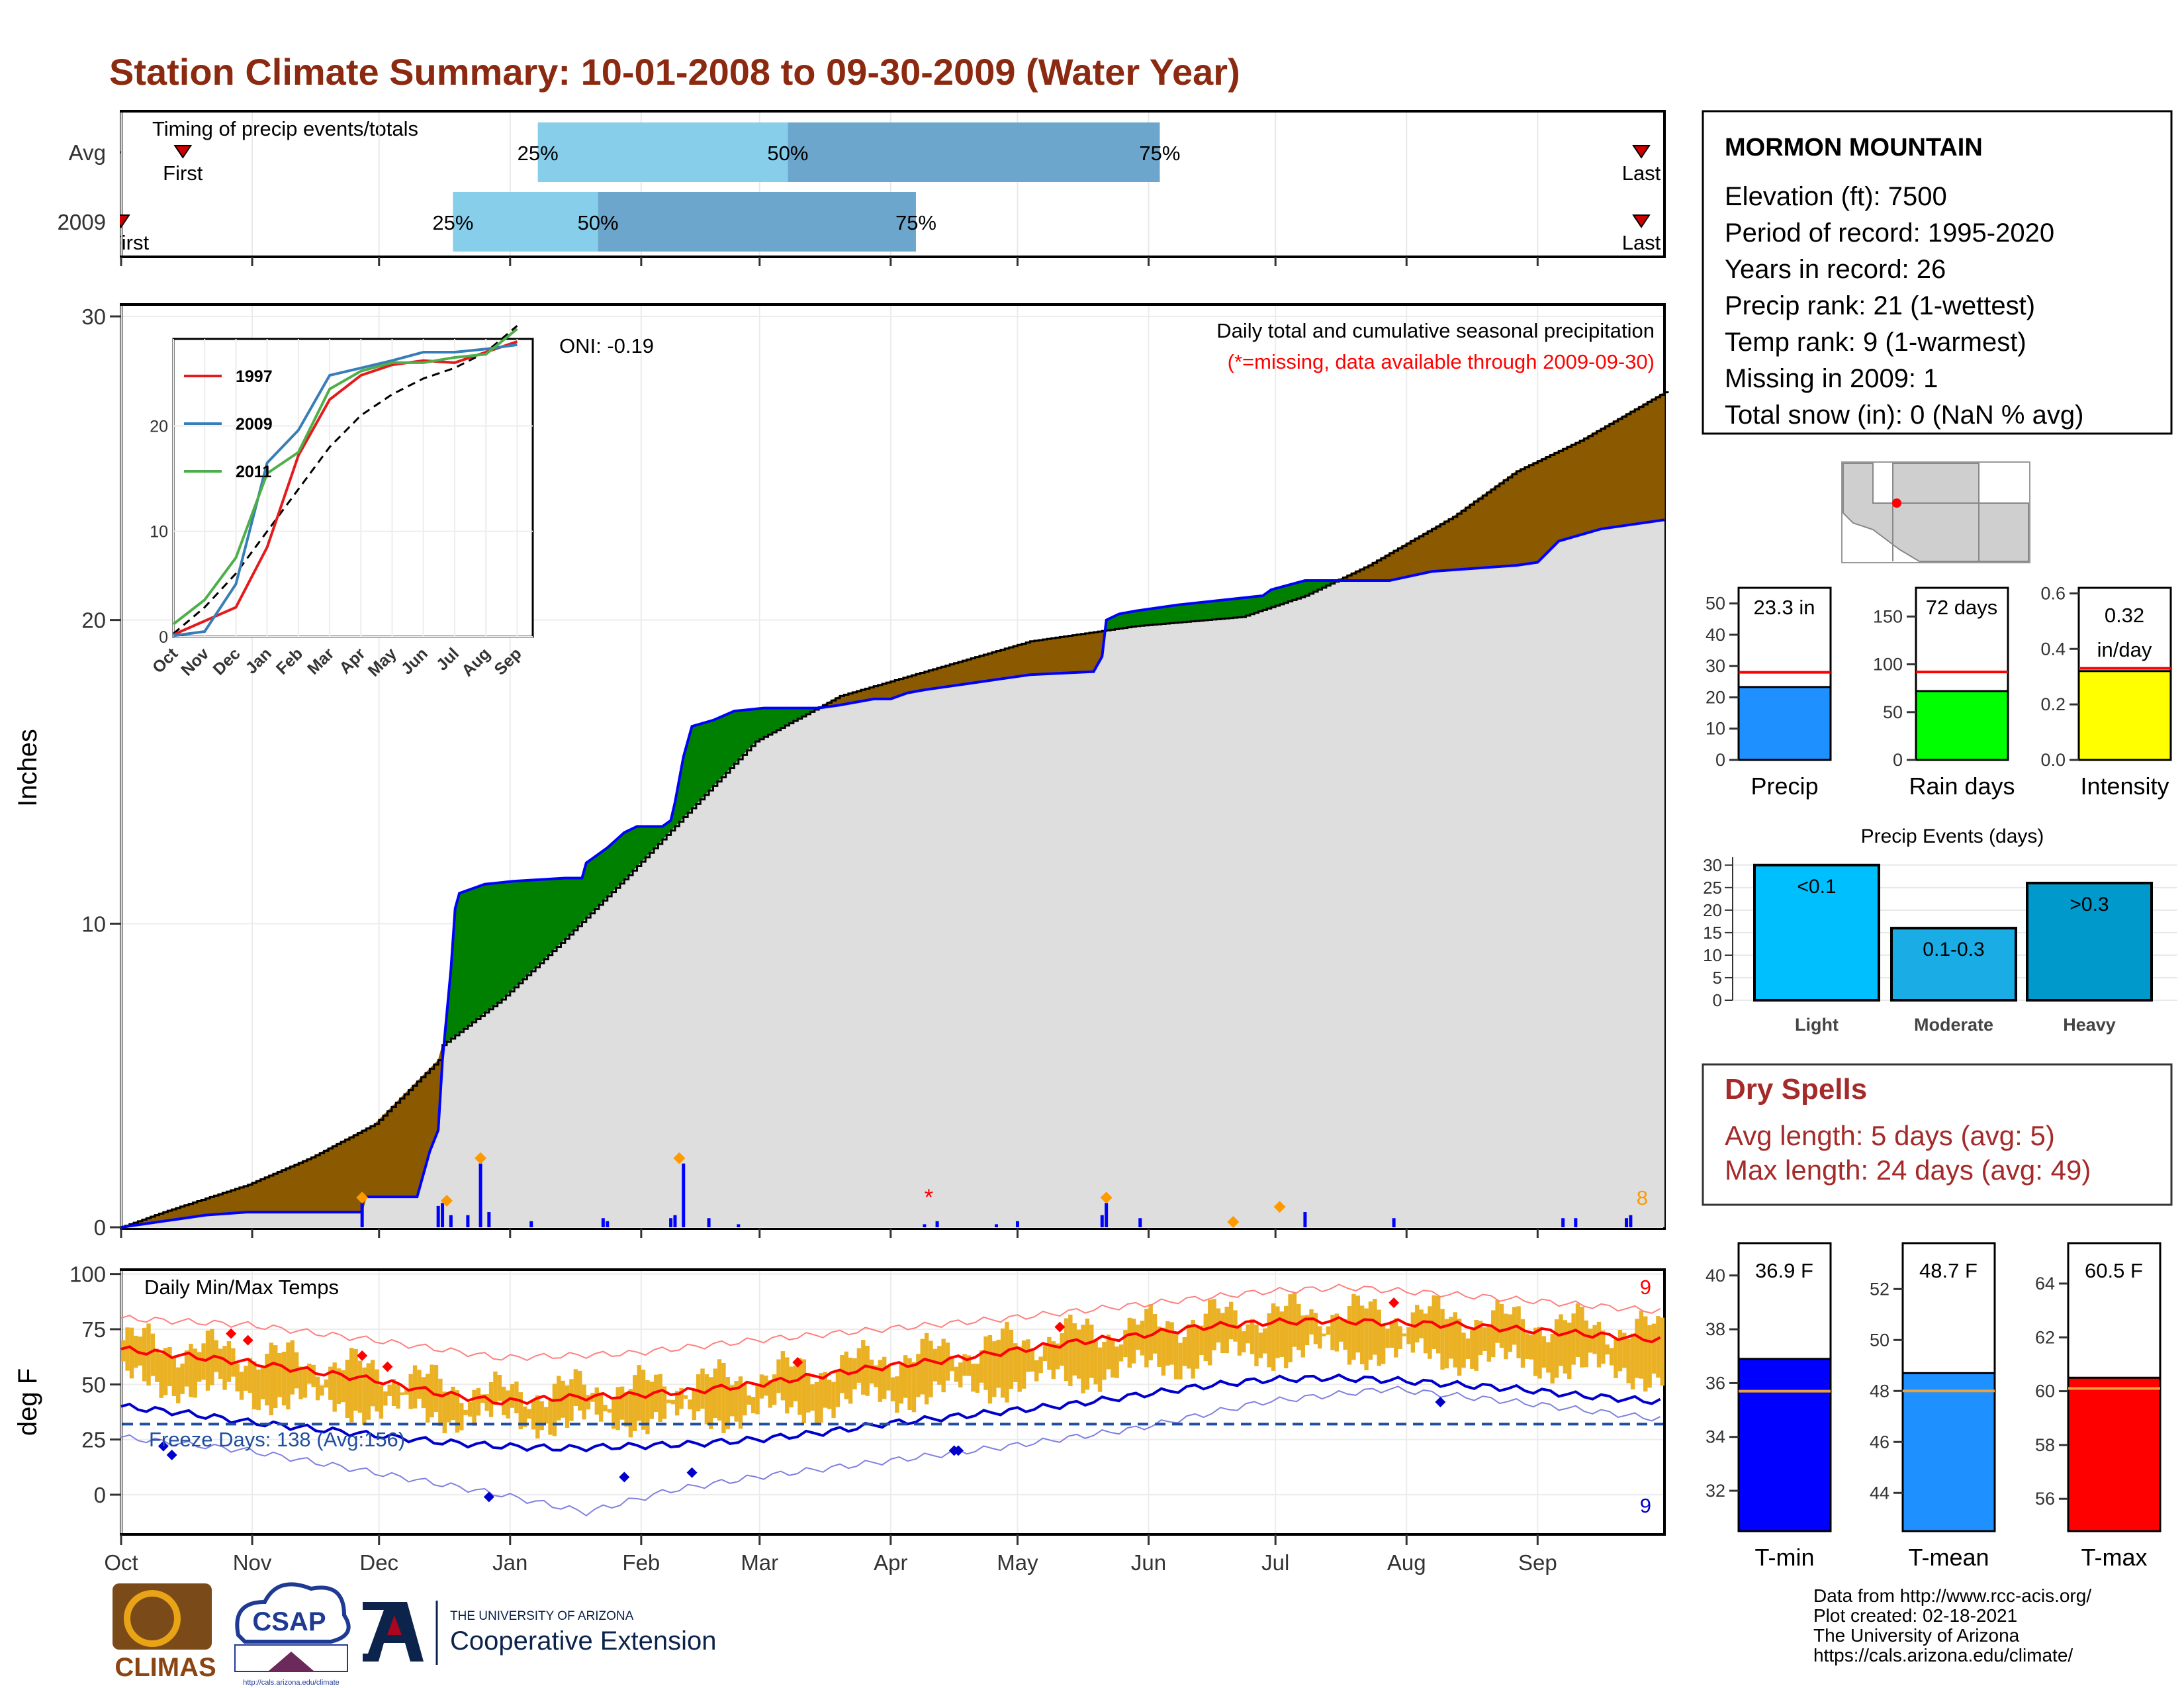 The image size is (2184, 1688). Describe the element at coordinates (1952, 1595) in the screenshot. I see `footer-line-1: Data from http://www.rcc-acis.org/` at that location.